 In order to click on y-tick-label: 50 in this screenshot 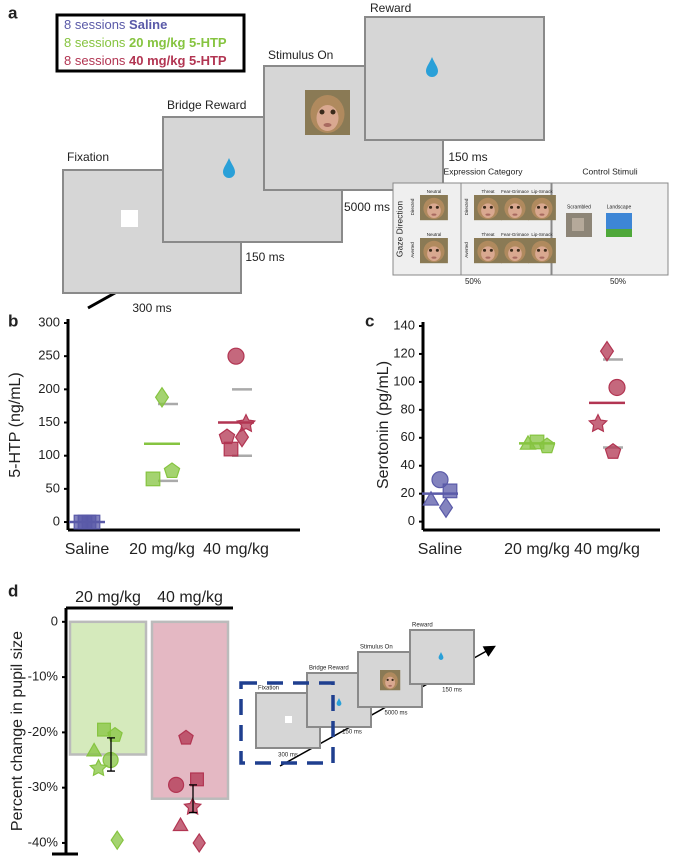, I will do `click(53, 487)`.